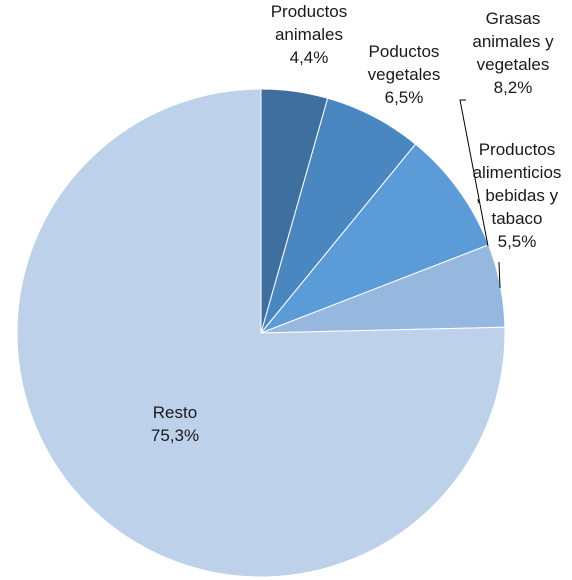 The width and height of the screenshot is (572, 580). Describe the element at coordinates (517, 172) in the screenshot. I see `slice-label-line: alimenticios` at that location.